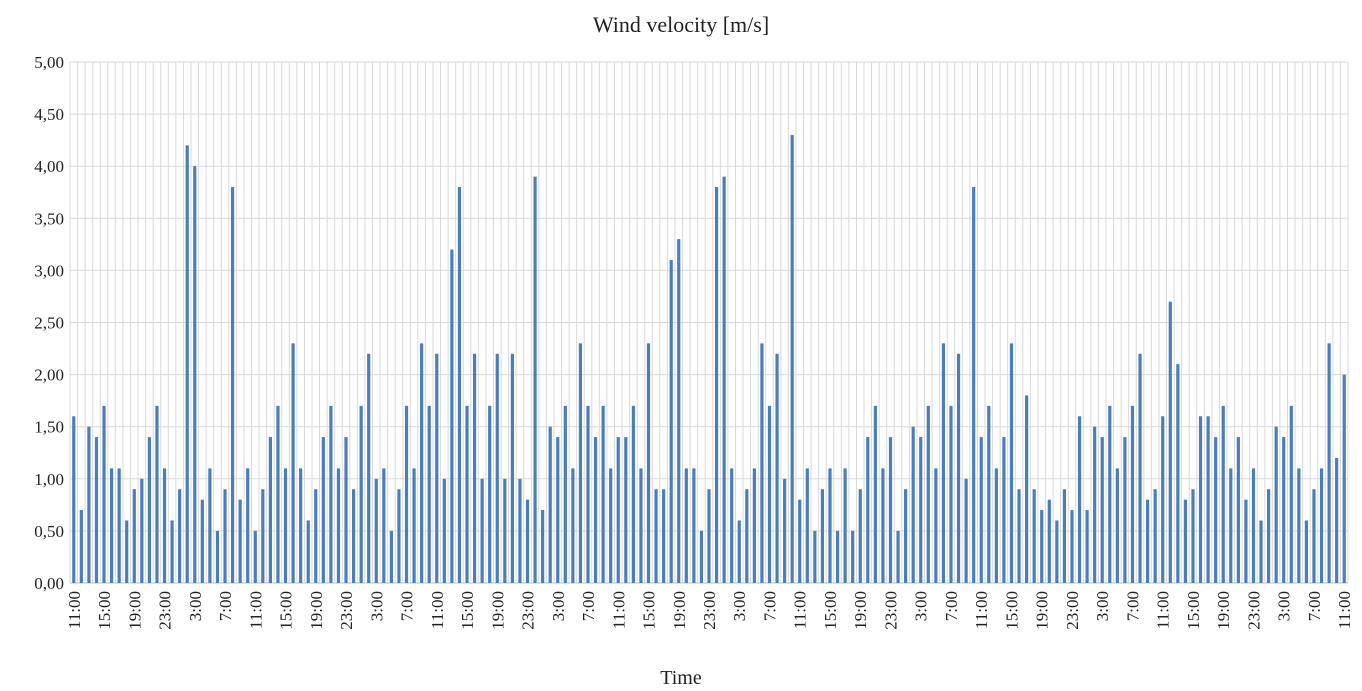 The height and width of the screenshot is (691, 1362). What do you see at coordinates (1132, 606) in the screenshot?
I see `x-tick-label: 7:00` at bounding box center [1132, 606].